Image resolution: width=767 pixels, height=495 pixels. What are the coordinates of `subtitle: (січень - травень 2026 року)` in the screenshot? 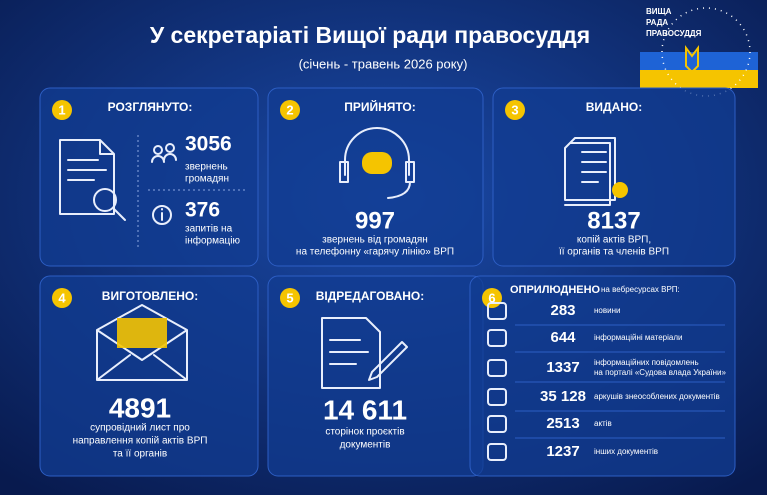 It's located at (383, 63).